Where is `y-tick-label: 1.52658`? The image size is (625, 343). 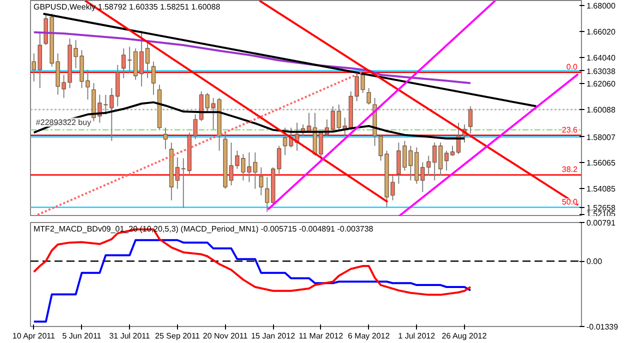
y-tick-label: 1.52658 is located at coordinates (601, 207).